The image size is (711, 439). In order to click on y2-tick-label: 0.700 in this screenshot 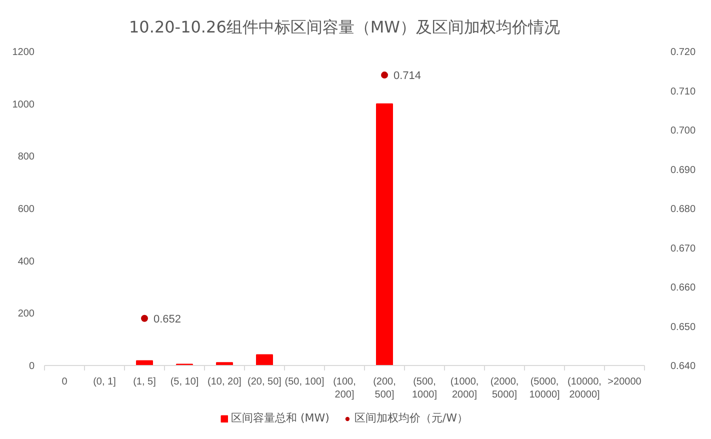, I will do `click(683, 131)`.